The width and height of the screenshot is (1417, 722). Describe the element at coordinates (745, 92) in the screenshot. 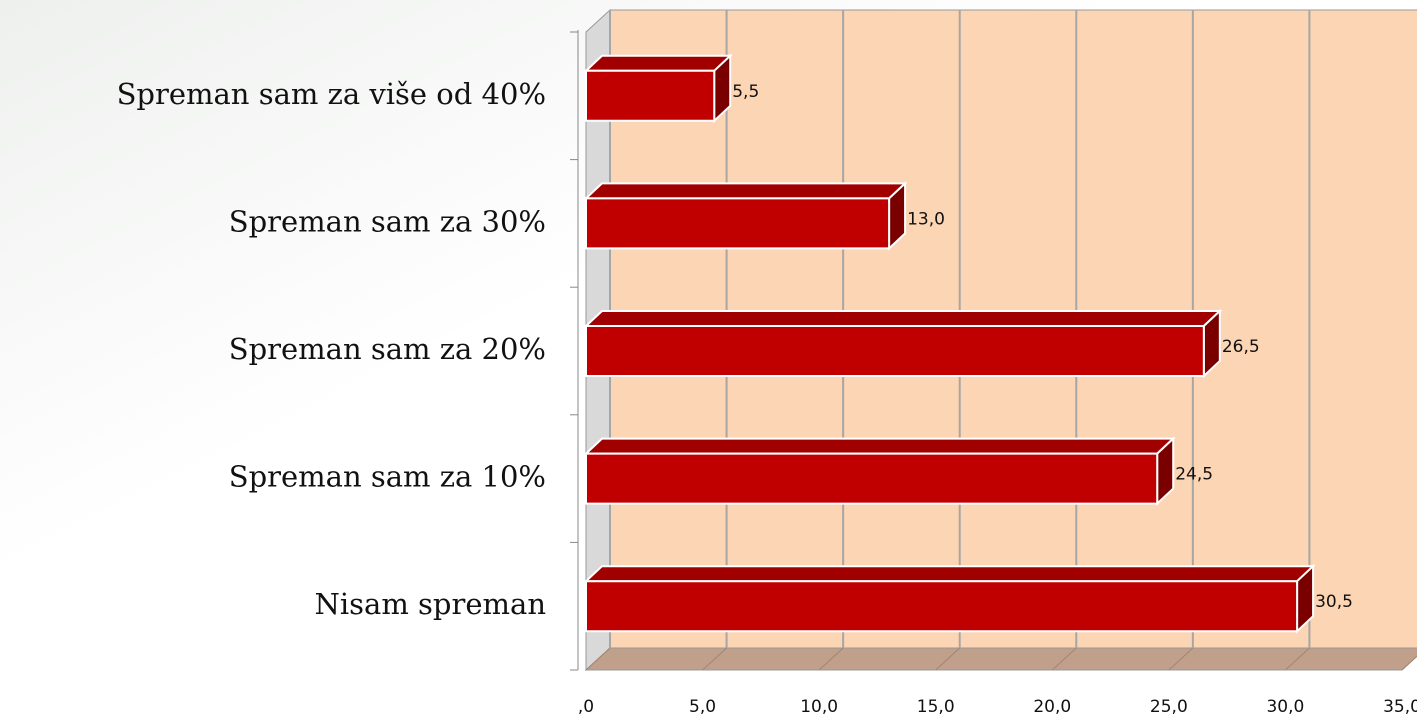

I see `value-label: 5,5` at that location.